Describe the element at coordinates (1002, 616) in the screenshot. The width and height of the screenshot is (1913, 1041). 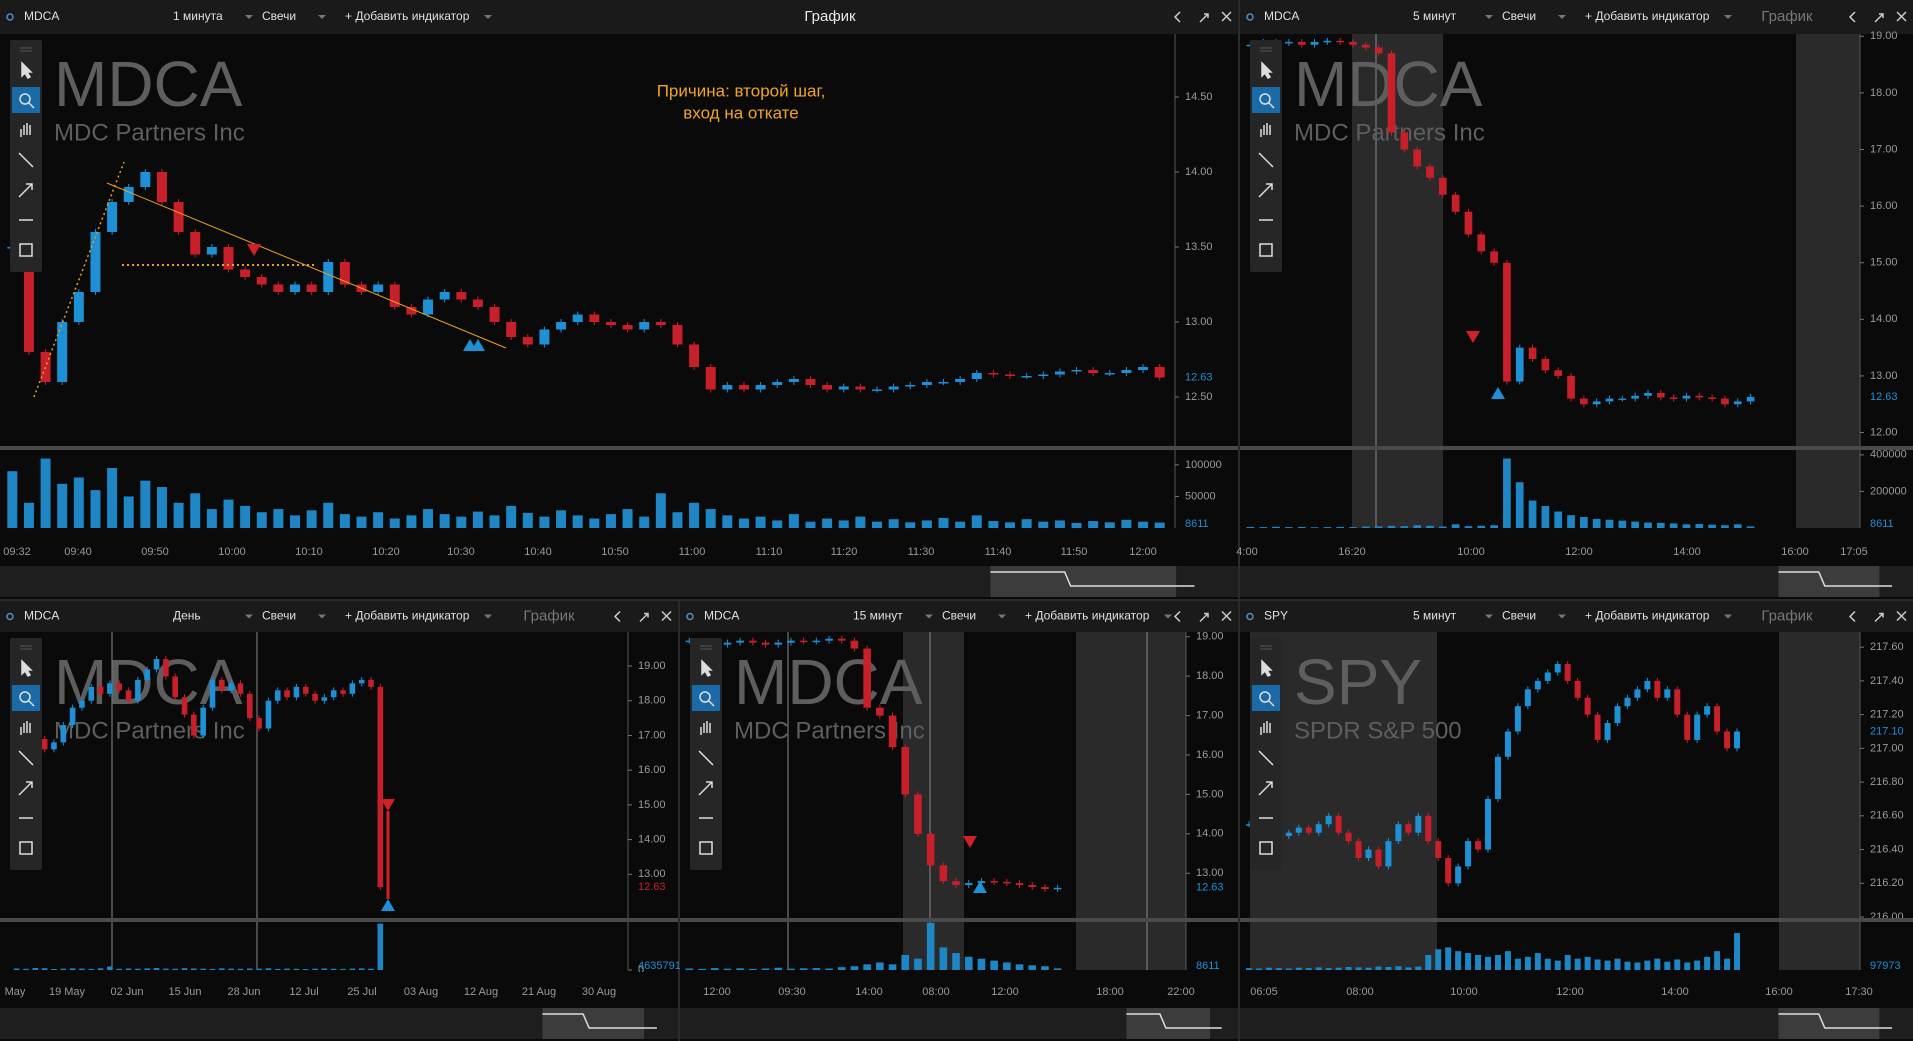
I see `dropdown-arrow` at that location.